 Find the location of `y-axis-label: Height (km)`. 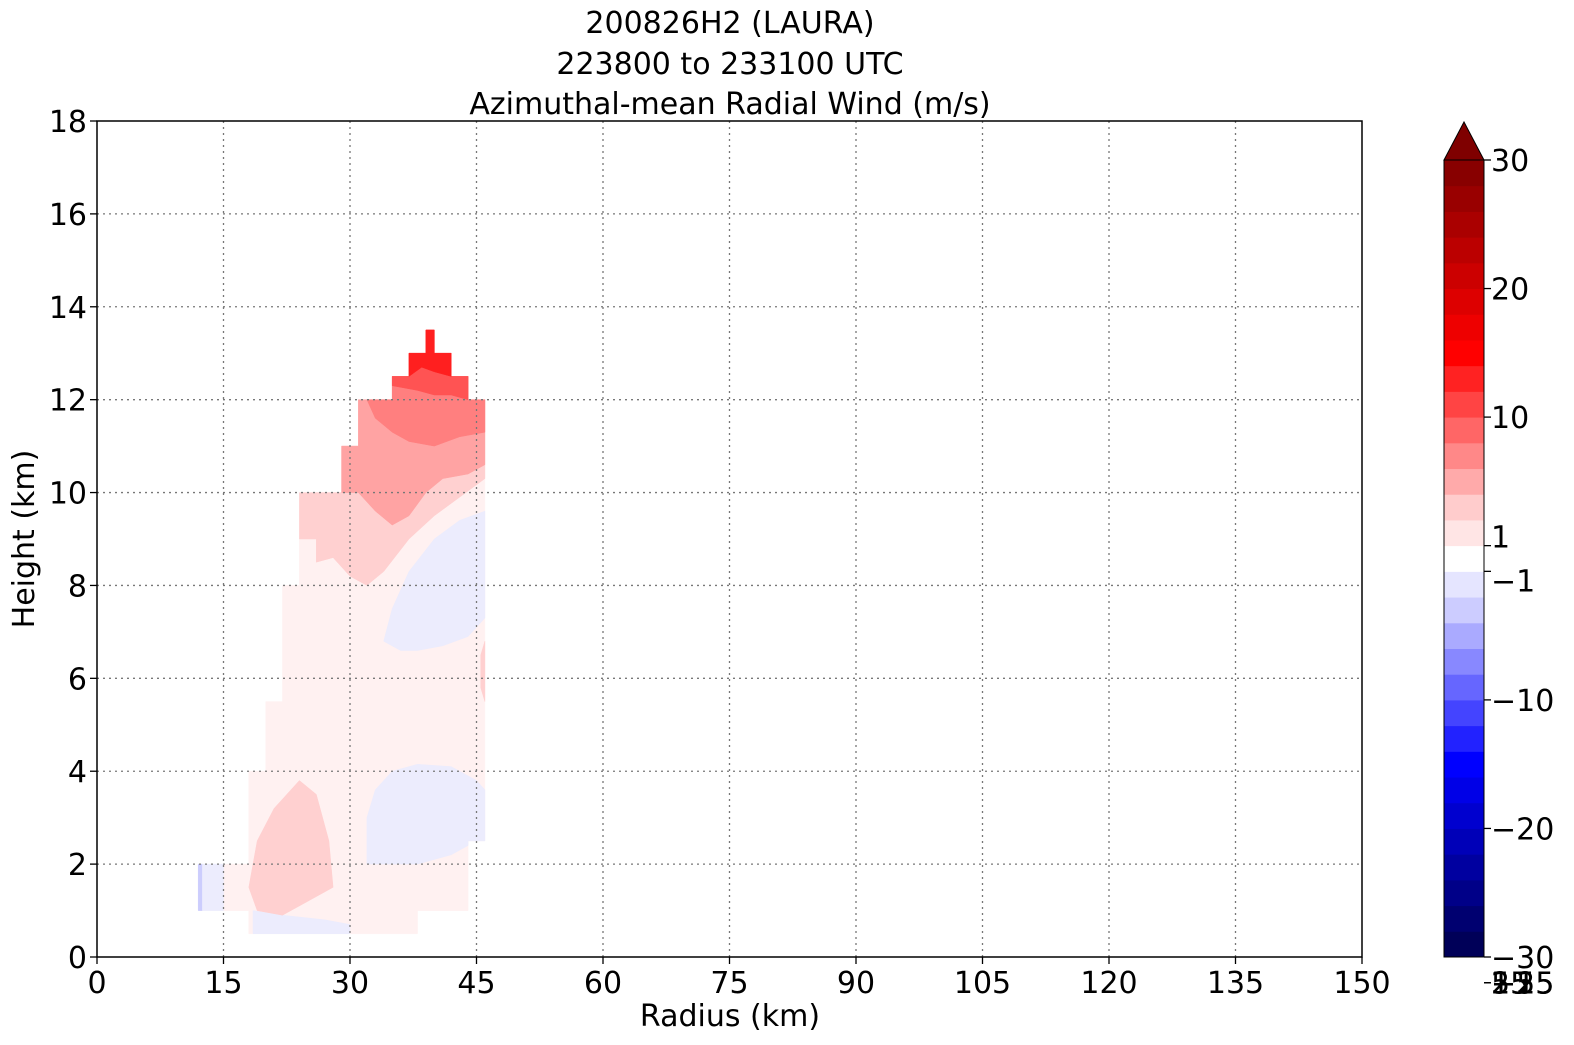

y-axis-label: Height (km) is located at coordinates (24, 539).